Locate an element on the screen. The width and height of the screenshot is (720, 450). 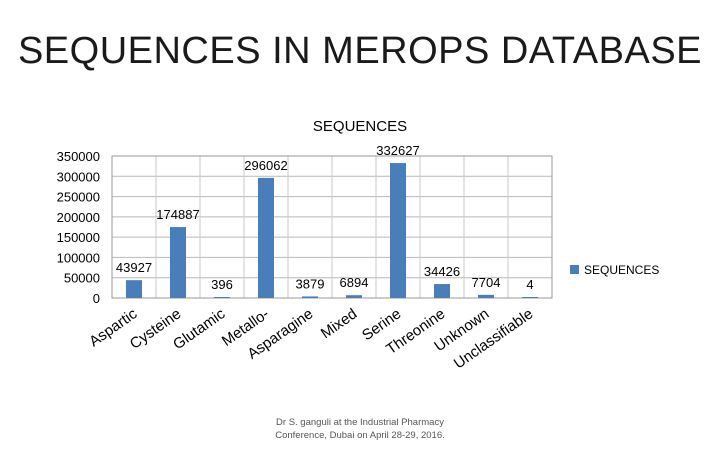
data-label: 7704 is located at coordinates (486, 282).